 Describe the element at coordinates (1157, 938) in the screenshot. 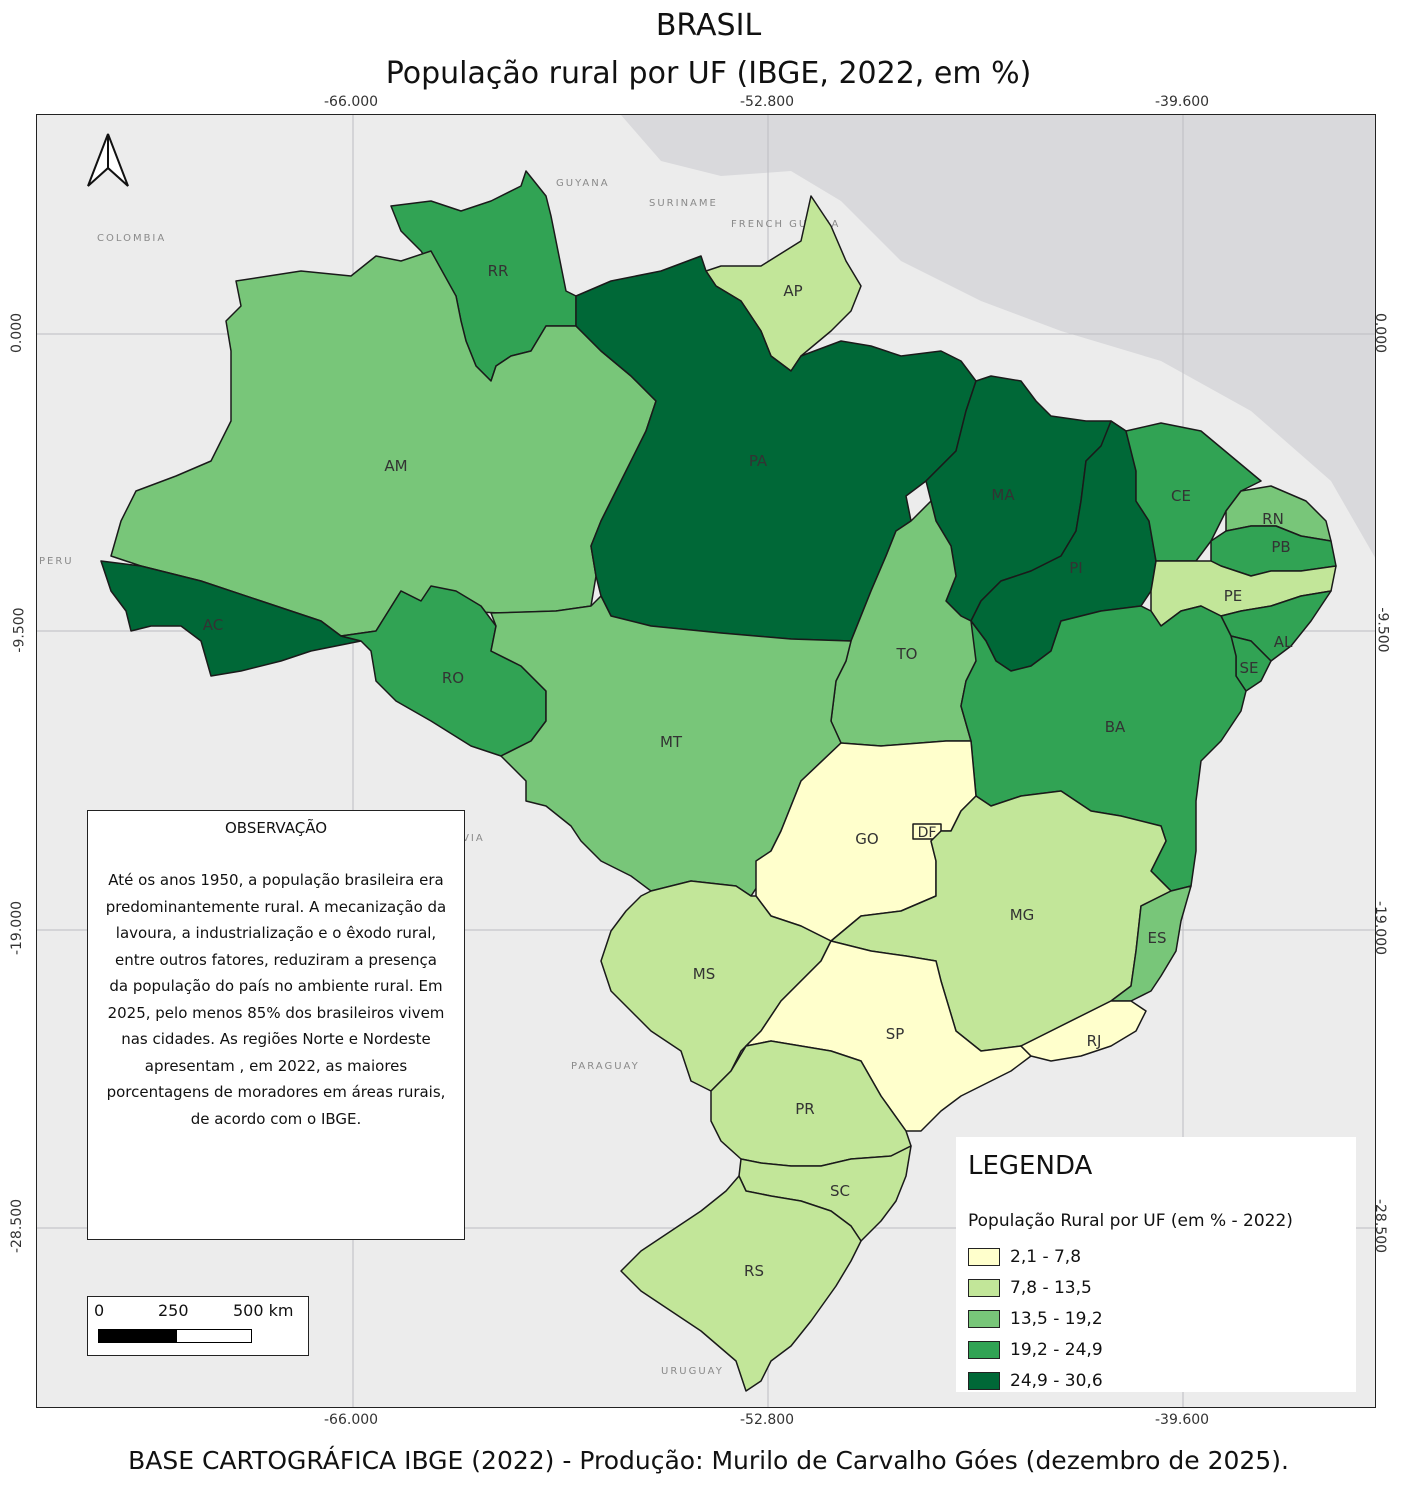

I see `label-es: ES` at that location.